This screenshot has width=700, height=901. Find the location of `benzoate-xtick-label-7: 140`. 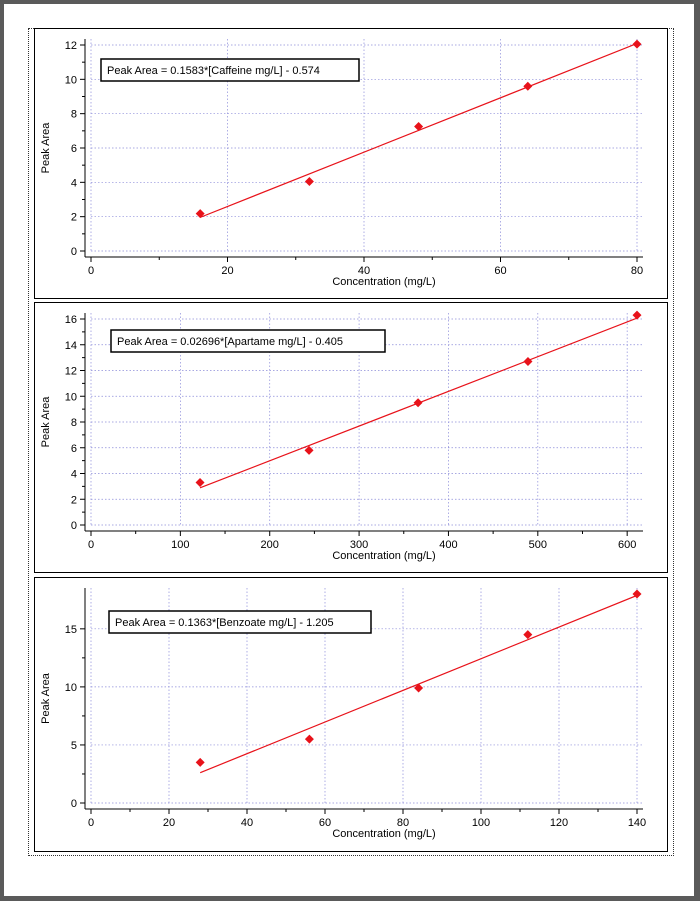

benzoate-xtick-label-7: 140 is located at coordinates (637, 823).